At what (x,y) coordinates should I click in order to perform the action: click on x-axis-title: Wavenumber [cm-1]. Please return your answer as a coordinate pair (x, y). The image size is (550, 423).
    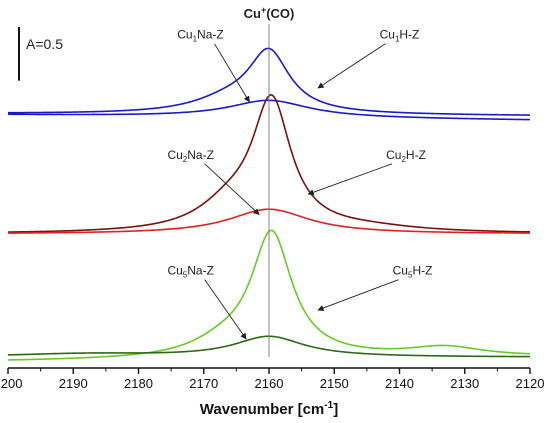
    Looking at the image, I should click on (269, 409).